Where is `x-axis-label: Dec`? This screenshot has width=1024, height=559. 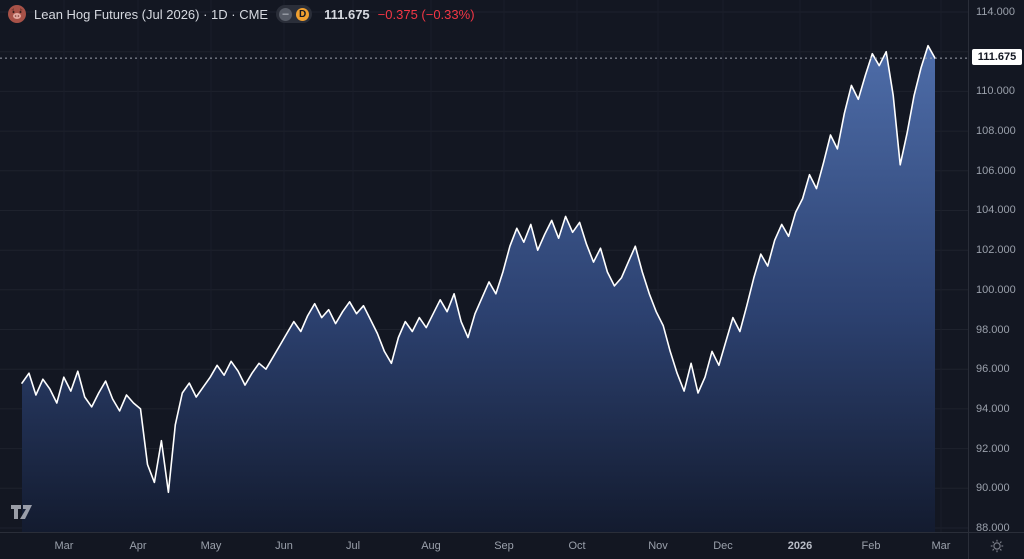 x-axis-label: Dec is located at coordinates (723, 546).